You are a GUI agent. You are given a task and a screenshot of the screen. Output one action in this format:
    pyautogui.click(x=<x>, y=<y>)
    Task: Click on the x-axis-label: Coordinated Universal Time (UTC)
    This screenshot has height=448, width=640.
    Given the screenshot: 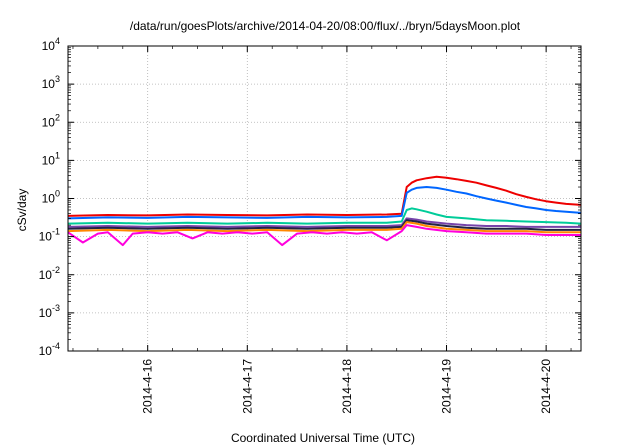 What is the action you would take?
    pyautogui.click(x=323, y=438)
    